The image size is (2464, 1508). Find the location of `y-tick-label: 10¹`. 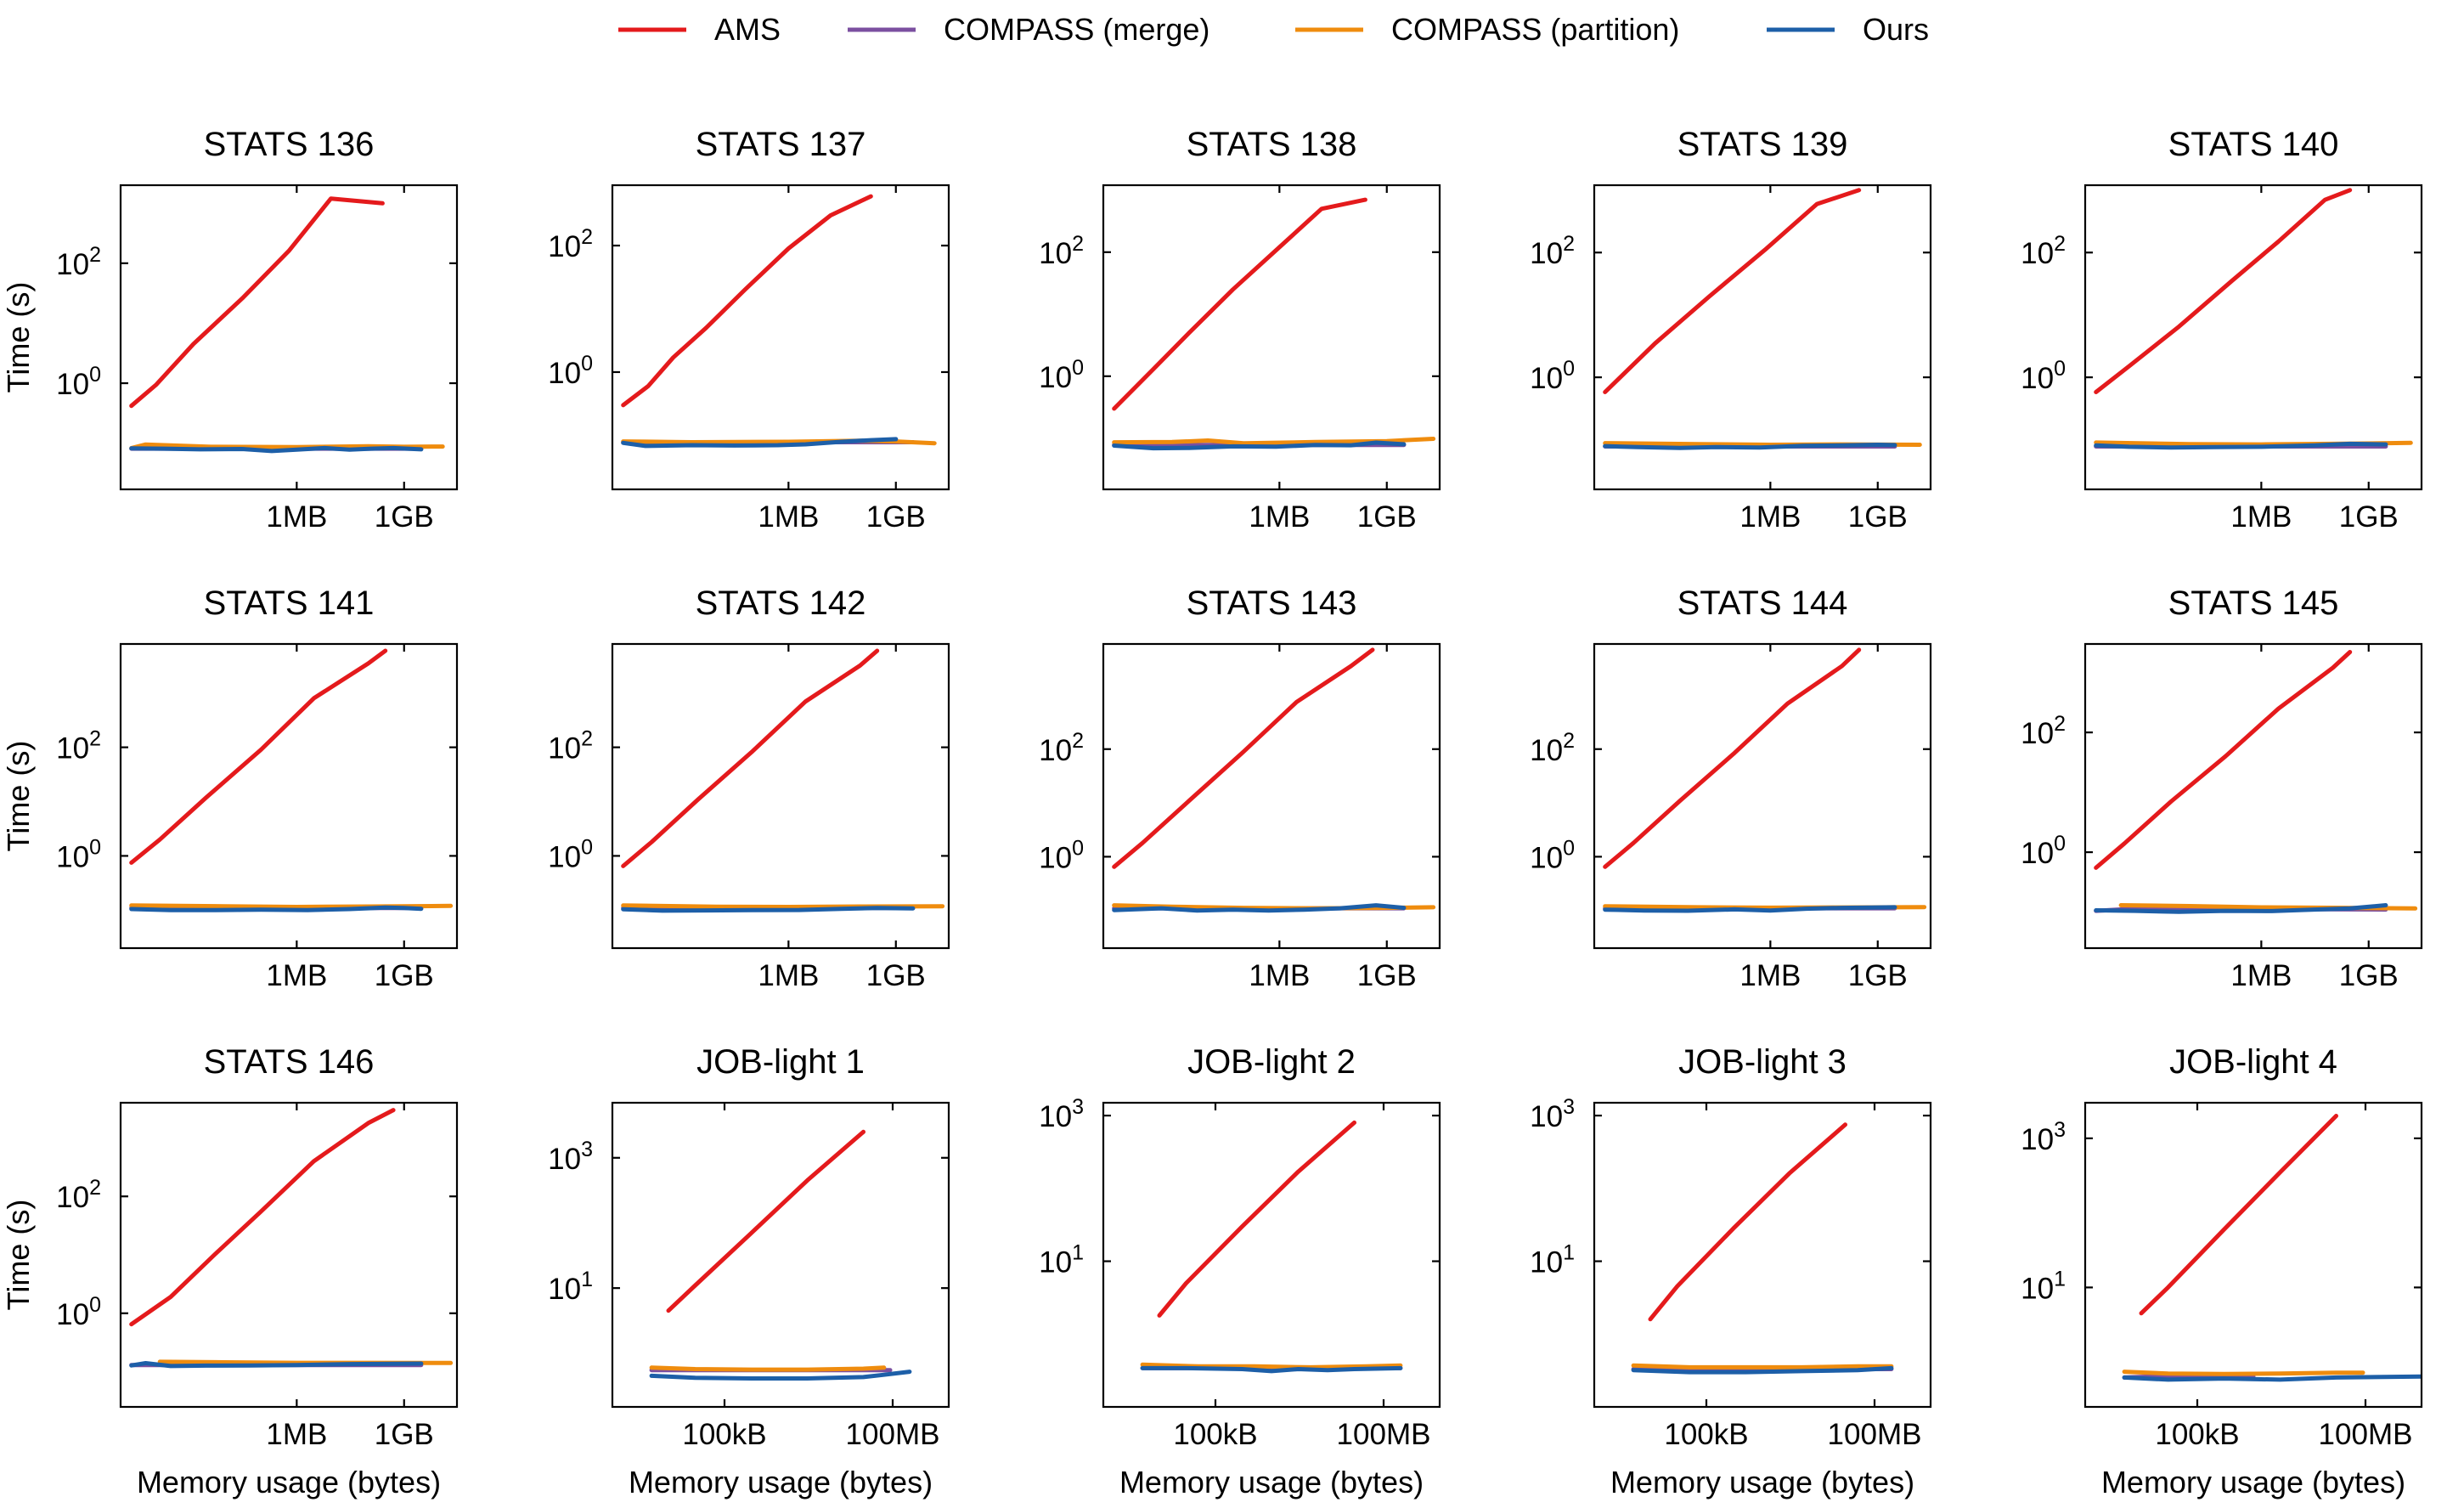

y-tick-label: 10¹ is located at coordinates (1552, 1260).